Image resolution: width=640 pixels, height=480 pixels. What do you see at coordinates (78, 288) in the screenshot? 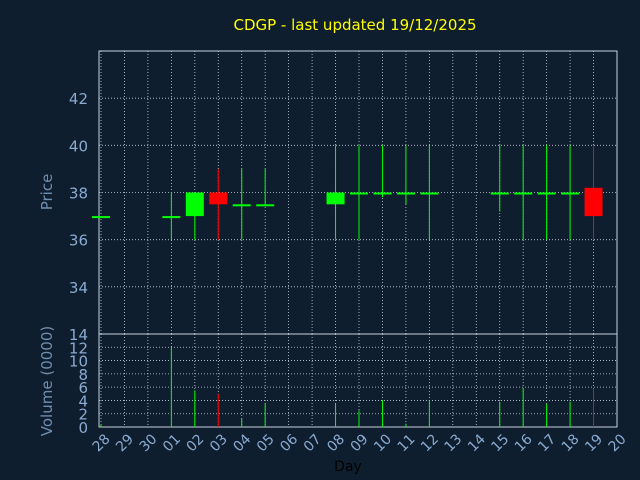
I see `price-y-tick-label: 34` at bounding box center [78, 288].